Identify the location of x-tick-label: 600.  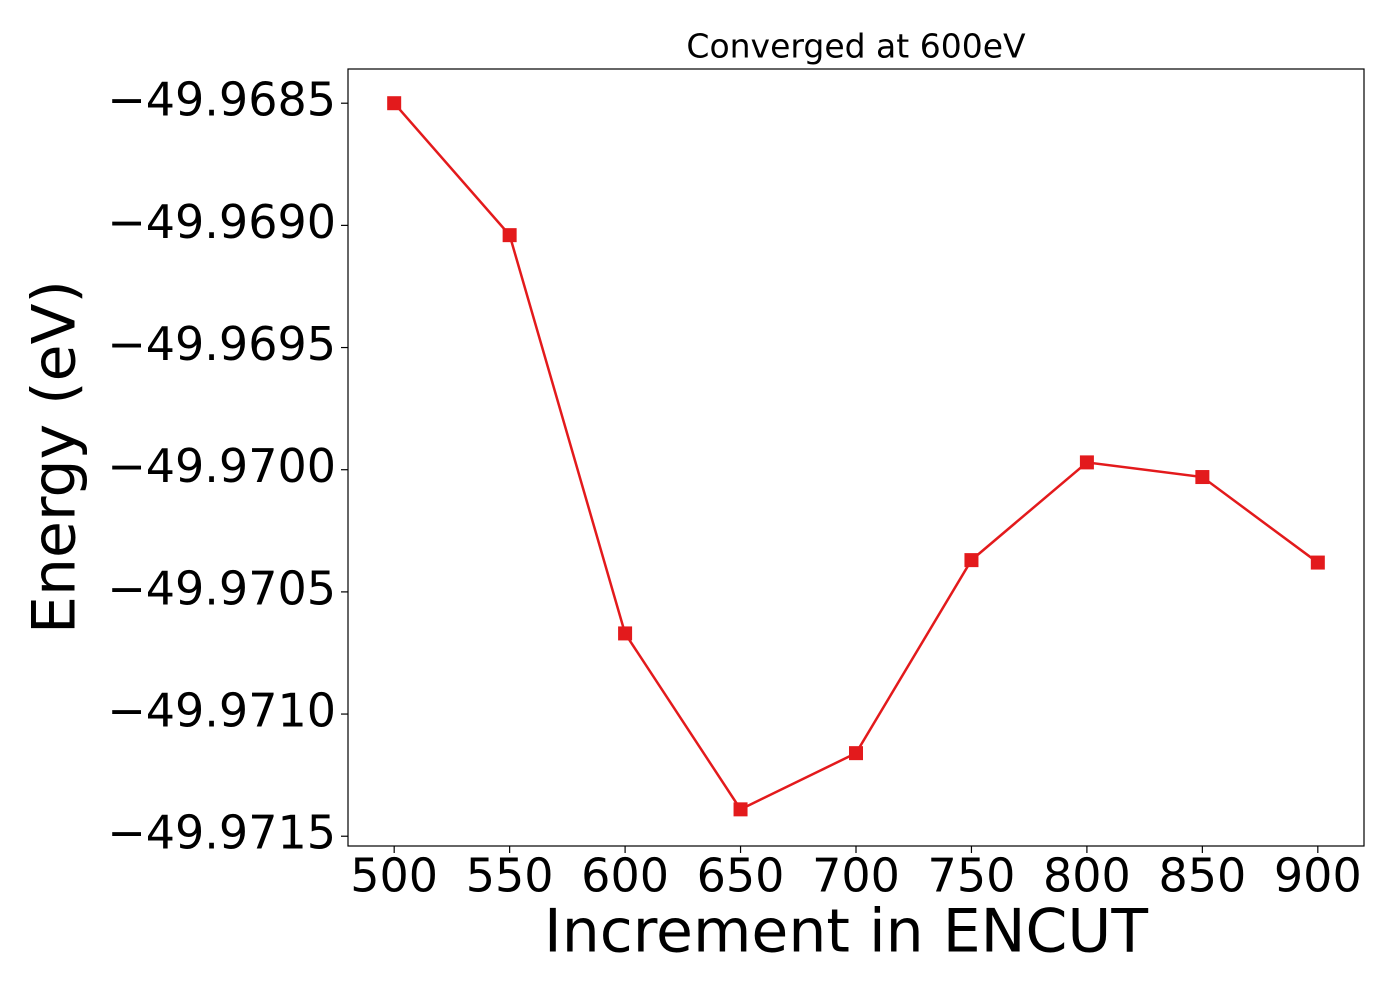
(625, 876).